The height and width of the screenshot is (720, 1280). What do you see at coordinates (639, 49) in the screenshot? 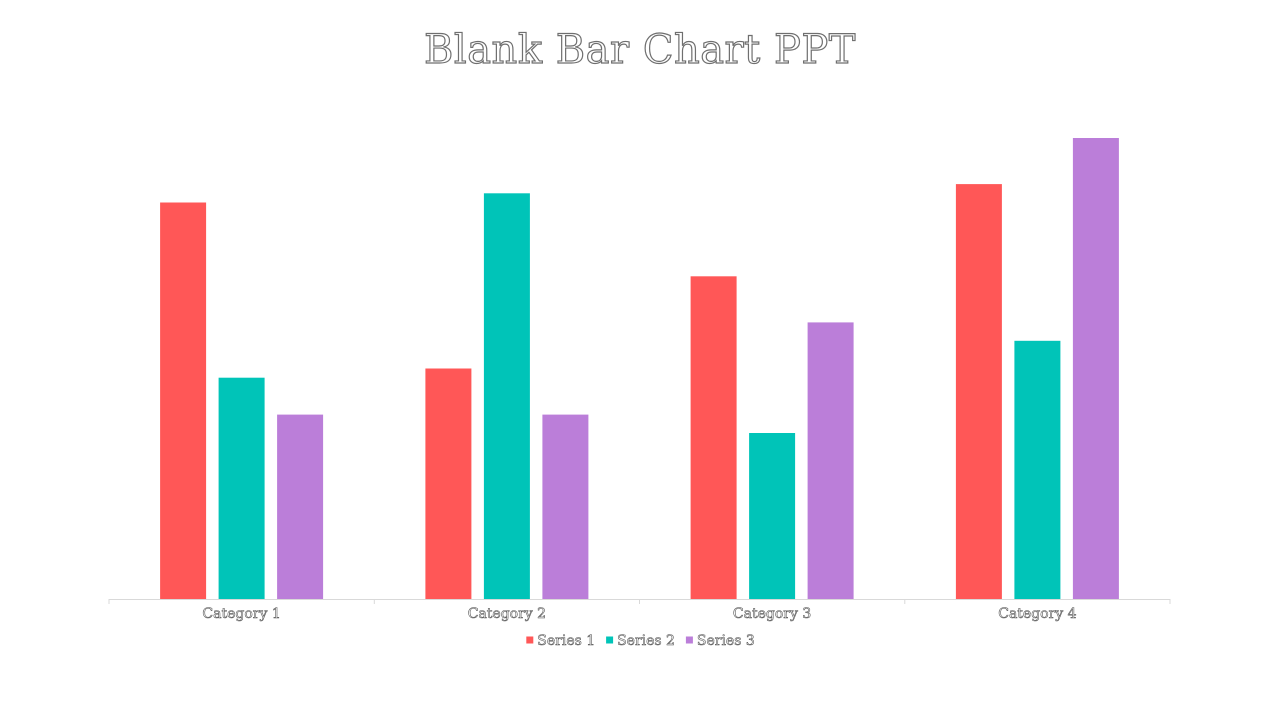
I see `chart-title: Blank Bar Chart PPT` at bounding box center [639, 49].